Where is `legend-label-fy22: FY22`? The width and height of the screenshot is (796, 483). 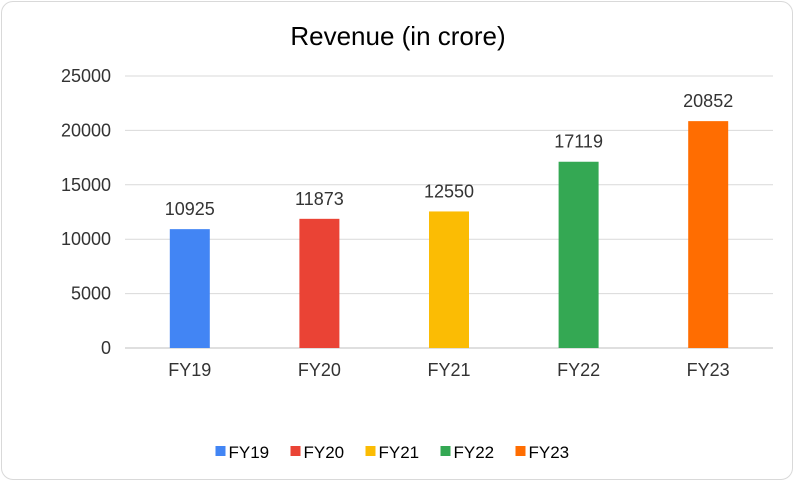 legend-label-fy22: FY22 is located at coordinates (474, 452).